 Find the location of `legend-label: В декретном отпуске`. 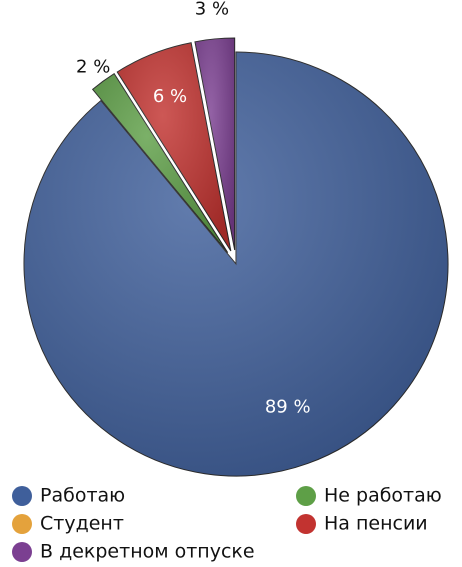

legend-label: В декретном отпуске is located at coordinates (147, 552).